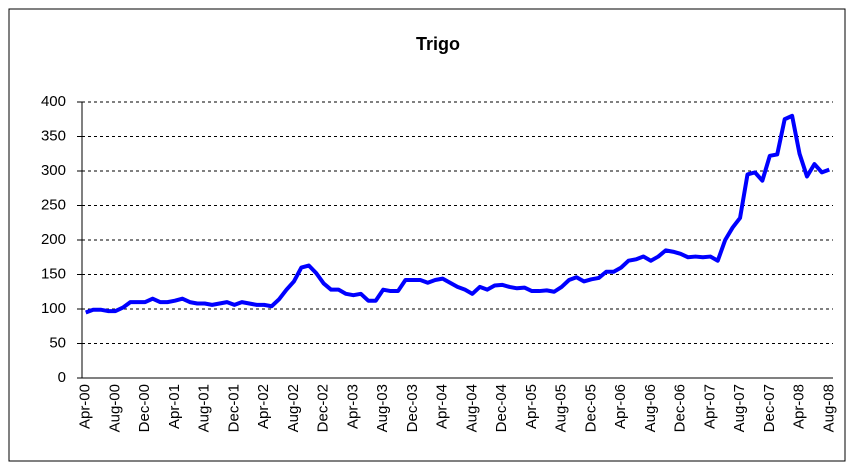 This screenshot has height=469, width=855. What do you see at coordinates (53, 204) in the screenshot?
I see `y-tick-label: 250` at bounding box center [53, 204].